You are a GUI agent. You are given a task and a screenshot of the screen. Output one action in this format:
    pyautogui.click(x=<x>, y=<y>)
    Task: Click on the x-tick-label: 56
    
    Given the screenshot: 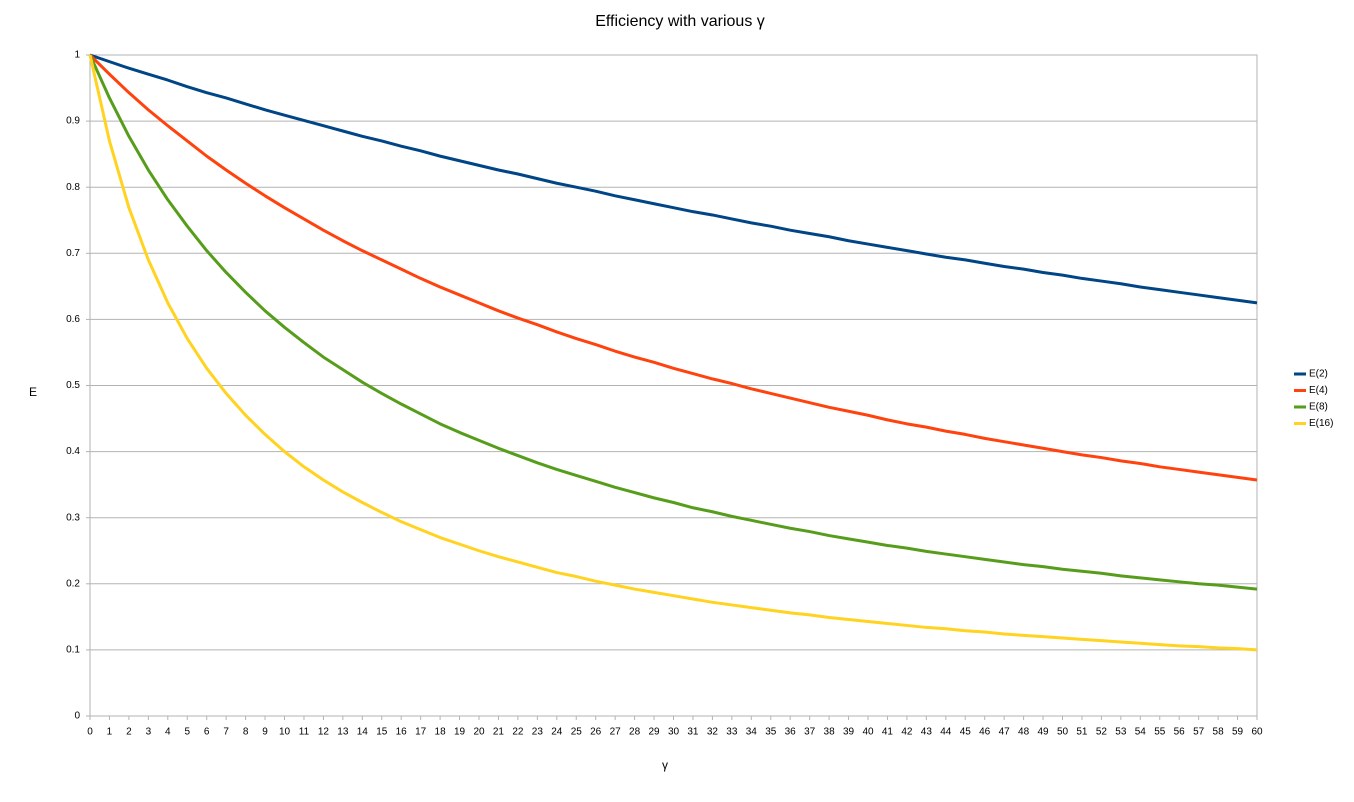 What is the action you would take?
    pyautogui.click(x=1180, y=732)
    